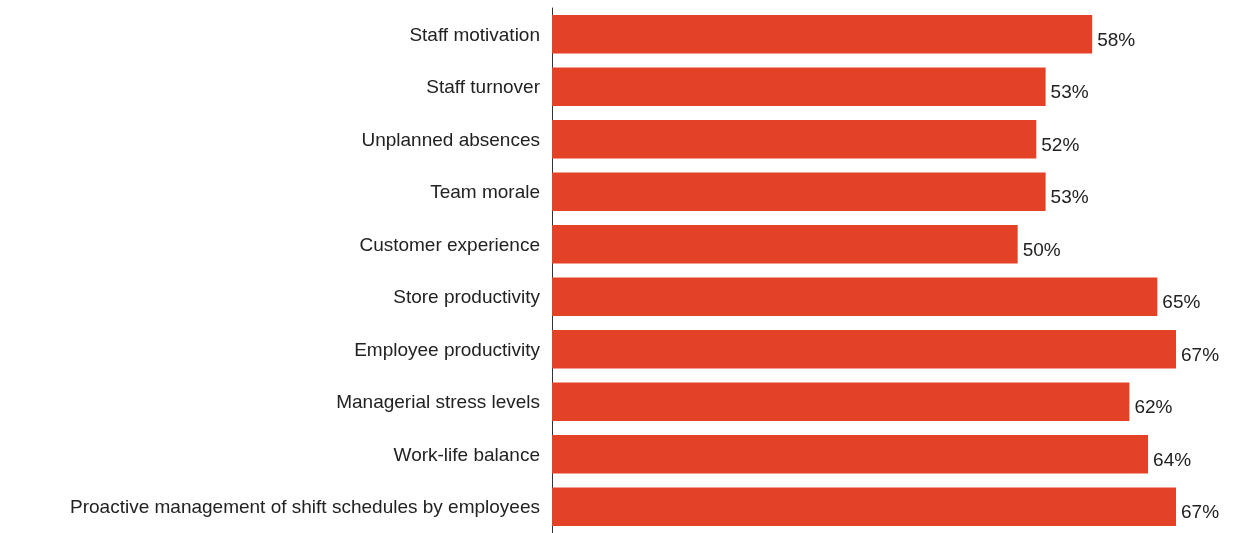 This screenshot has width=1237, height=533. What do you see at coordinates (1060, 144) in the screenshot?
I see `data-label: 52%` at bounding box center [1060, 144].